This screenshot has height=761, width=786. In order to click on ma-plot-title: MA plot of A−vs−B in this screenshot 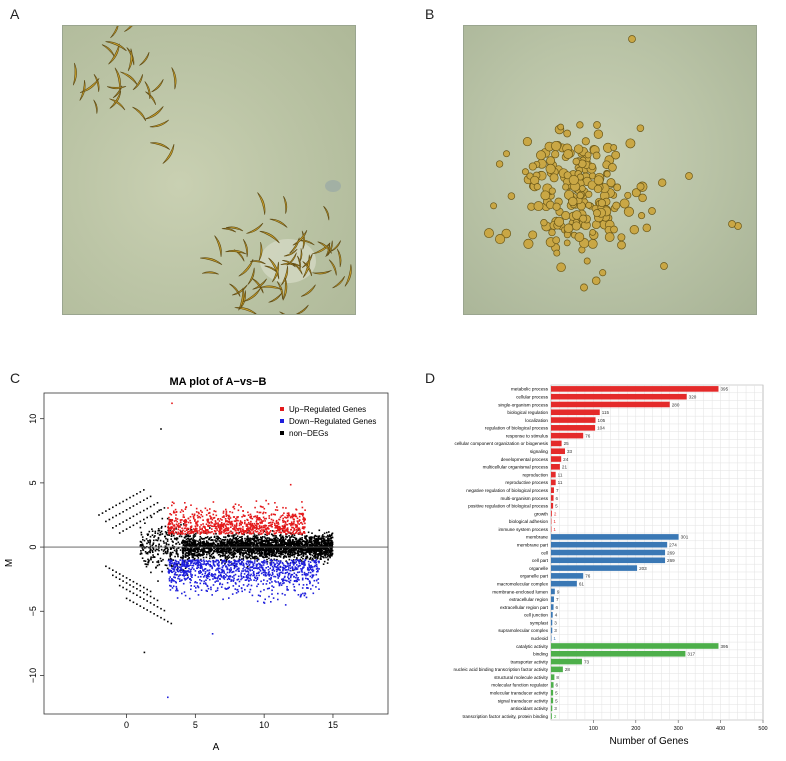, I will do `click(218, 382)`.